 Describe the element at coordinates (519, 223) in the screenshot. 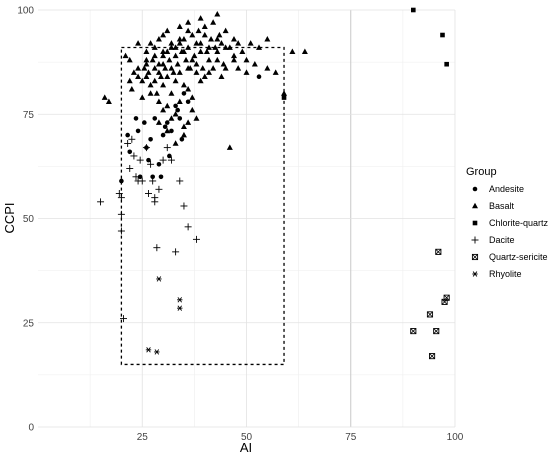

I see `legend-label-chlorite-quartz: Chlorite-quartz` at that location.